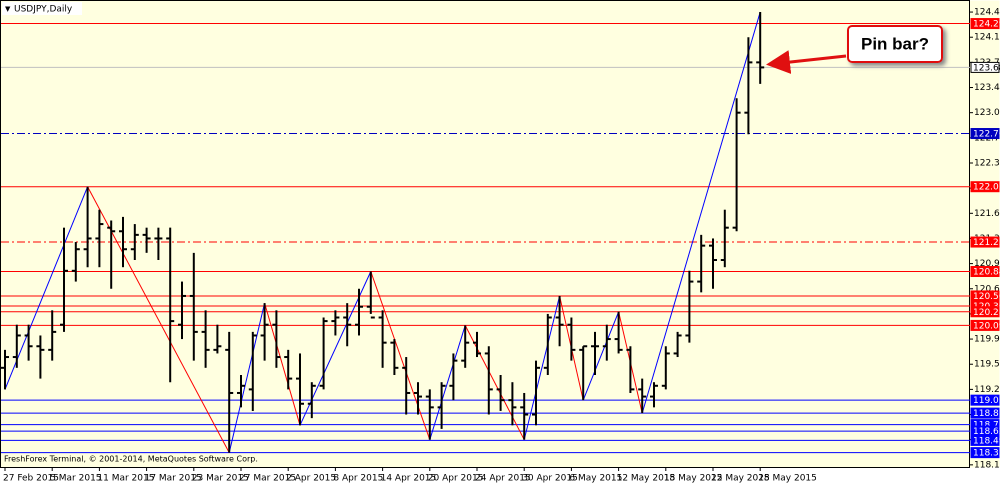  I want to click on y-tick-label: 119.20, so click(987, 390).